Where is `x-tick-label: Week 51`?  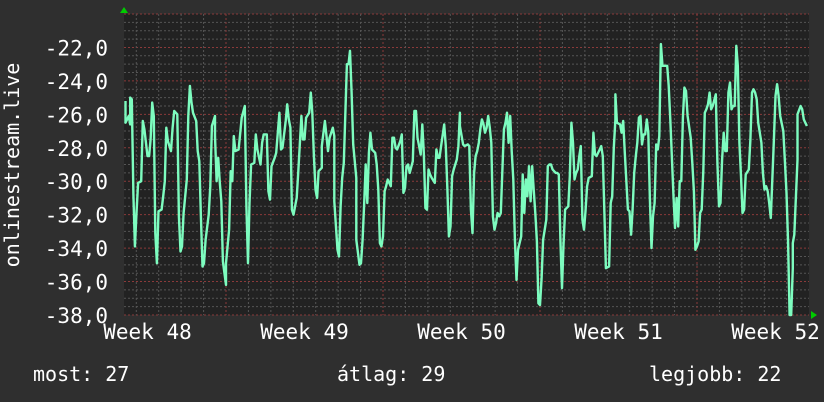 x-tick-label: Week 51 is located at coordinates (618, 332).